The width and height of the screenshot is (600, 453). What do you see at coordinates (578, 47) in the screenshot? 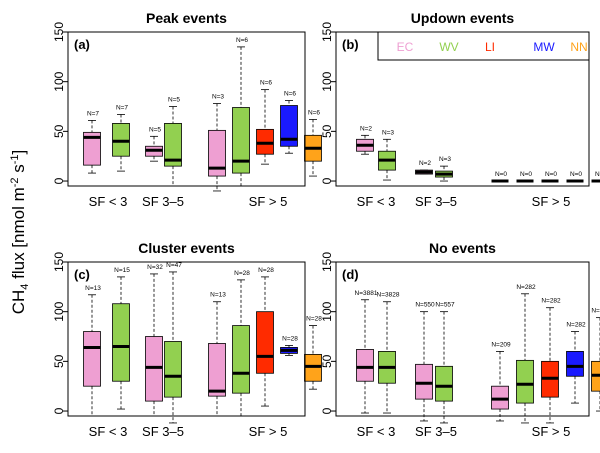
I see `legend-entry-nn: NN` at bounding box center [578, 47].